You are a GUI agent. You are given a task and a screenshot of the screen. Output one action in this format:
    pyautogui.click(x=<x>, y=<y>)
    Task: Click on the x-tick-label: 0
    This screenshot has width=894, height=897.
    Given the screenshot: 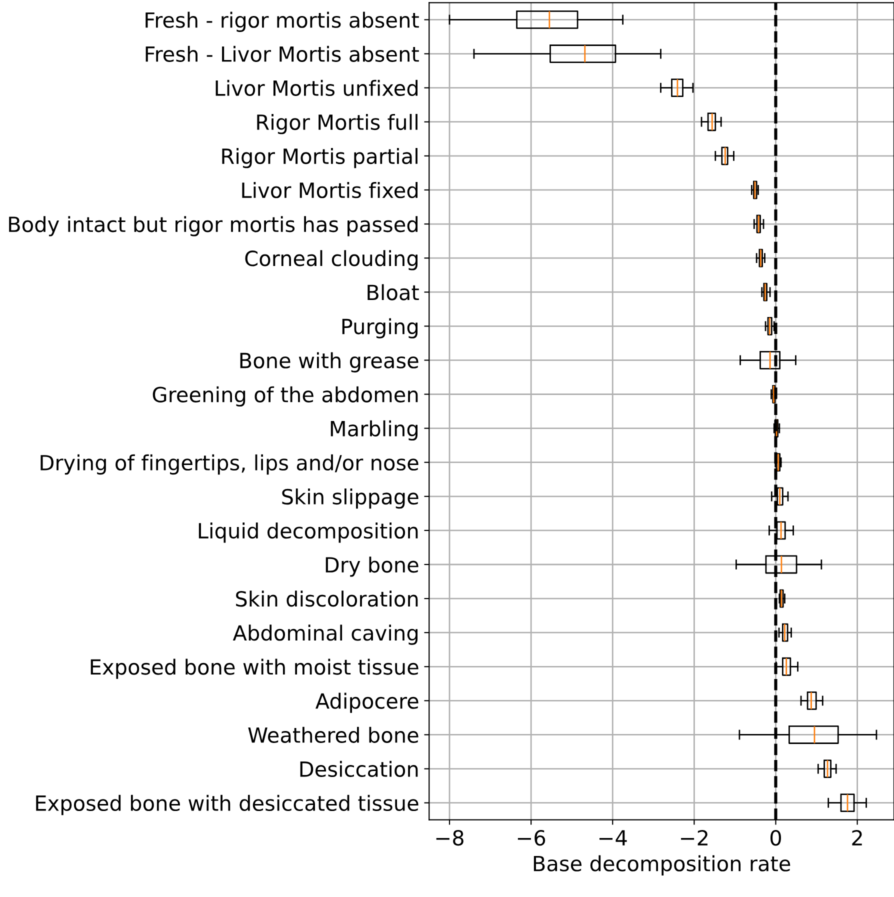 What is the action you would take?
    pyautogui.click(x=775, y=838)
    